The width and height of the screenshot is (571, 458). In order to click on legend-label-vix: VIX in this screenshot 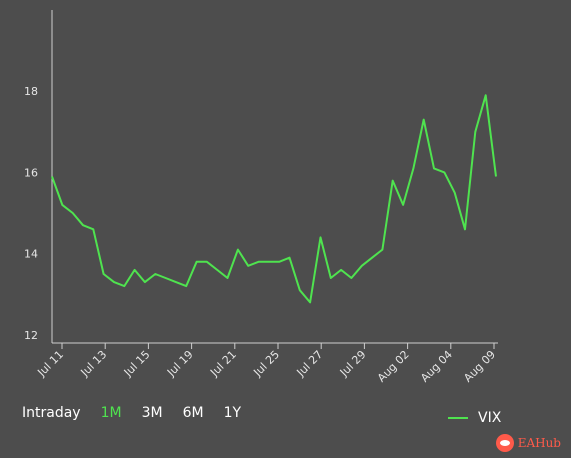, I will do `click(490, 418)`.